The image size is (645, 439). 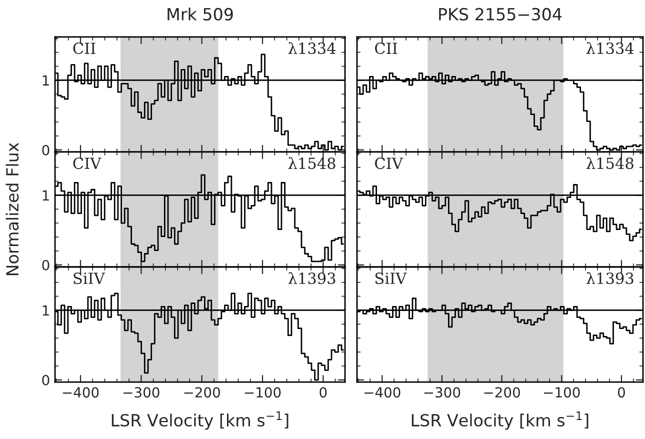 I want to click on chart-title: Mrk 509, so click(x=200, y=14).